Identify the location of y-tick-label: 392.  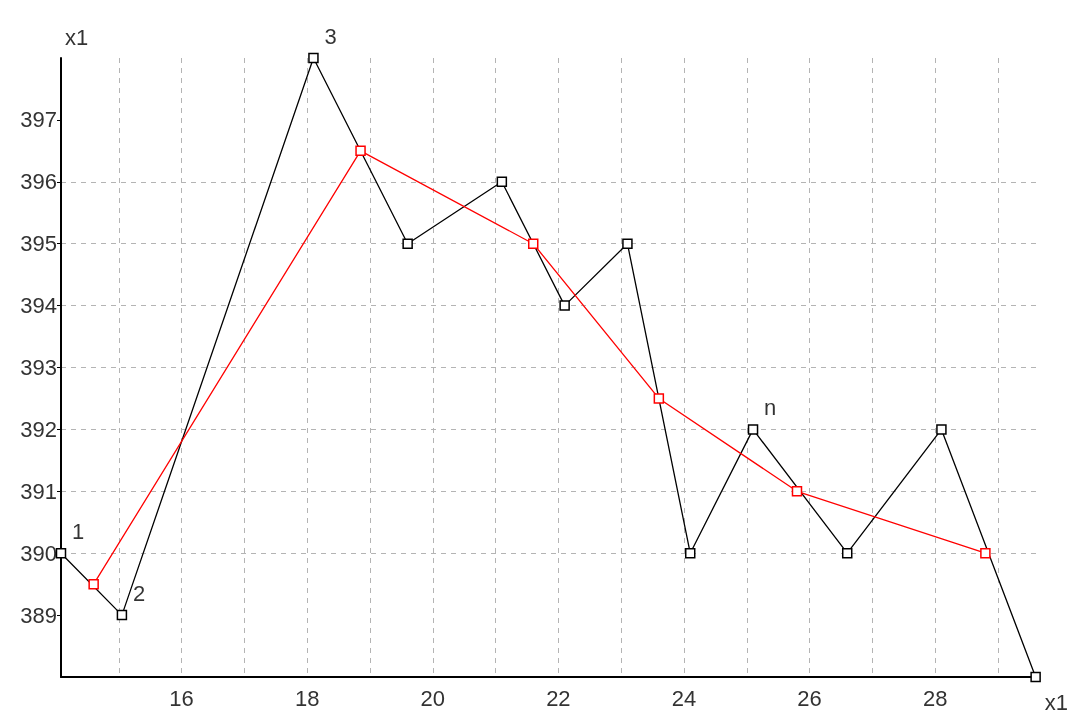
(38, 429).